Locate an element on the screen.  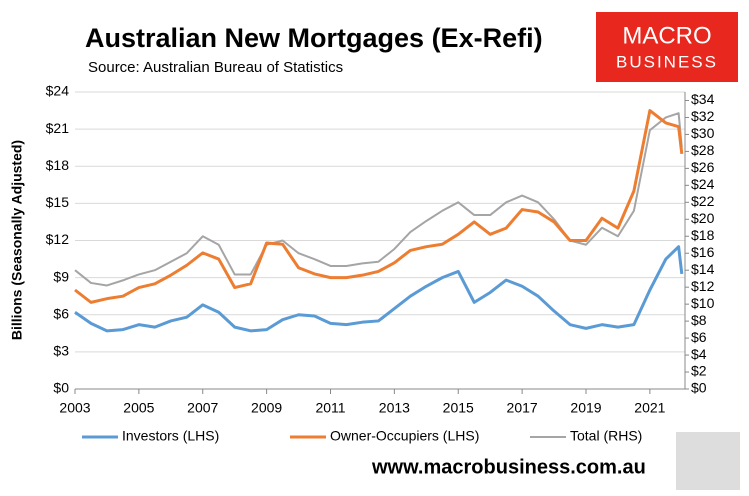
logo-image is located at coordinates (708, 461).